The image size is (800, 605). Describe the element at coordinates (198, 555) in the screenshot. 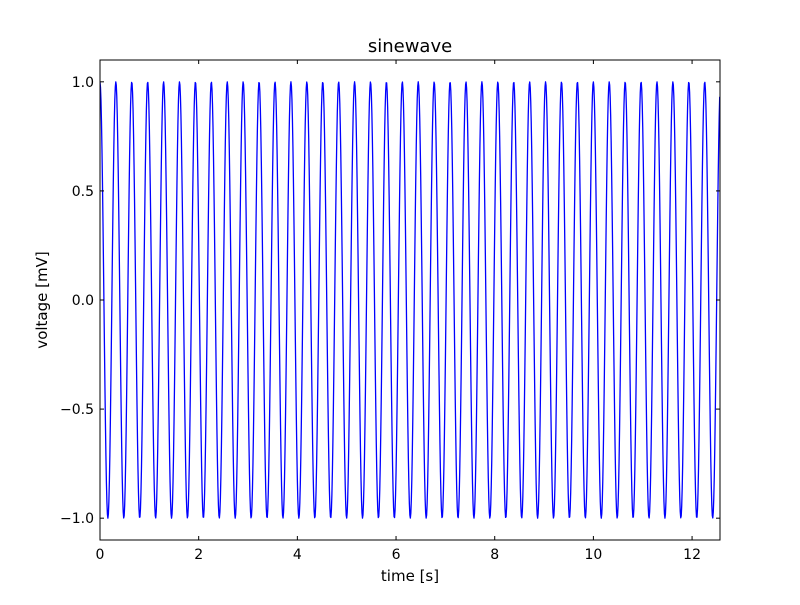

I see `x-tick-label: 2` at that location.